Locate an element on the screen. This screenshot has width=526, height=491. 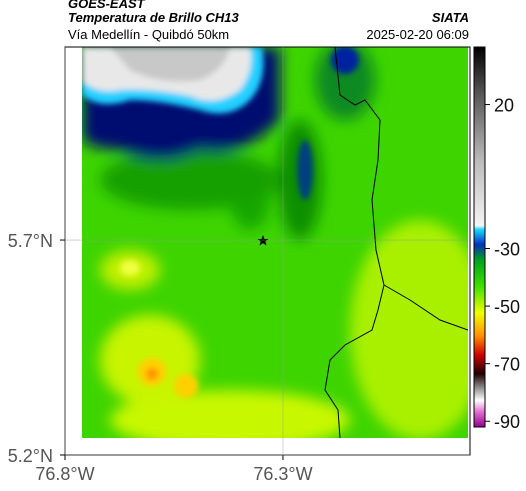
x-tick-label: 76.8°W is located at coordinates (64, 474).